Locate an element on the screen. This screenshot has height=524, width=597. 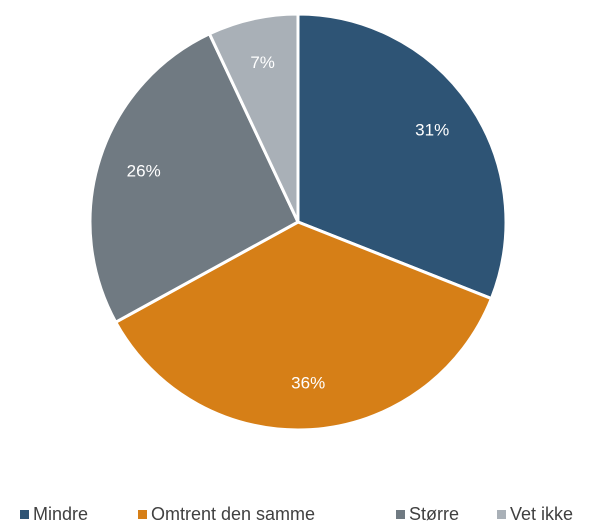
legend-label: Vet ikke is located at coordinates (541, 514).